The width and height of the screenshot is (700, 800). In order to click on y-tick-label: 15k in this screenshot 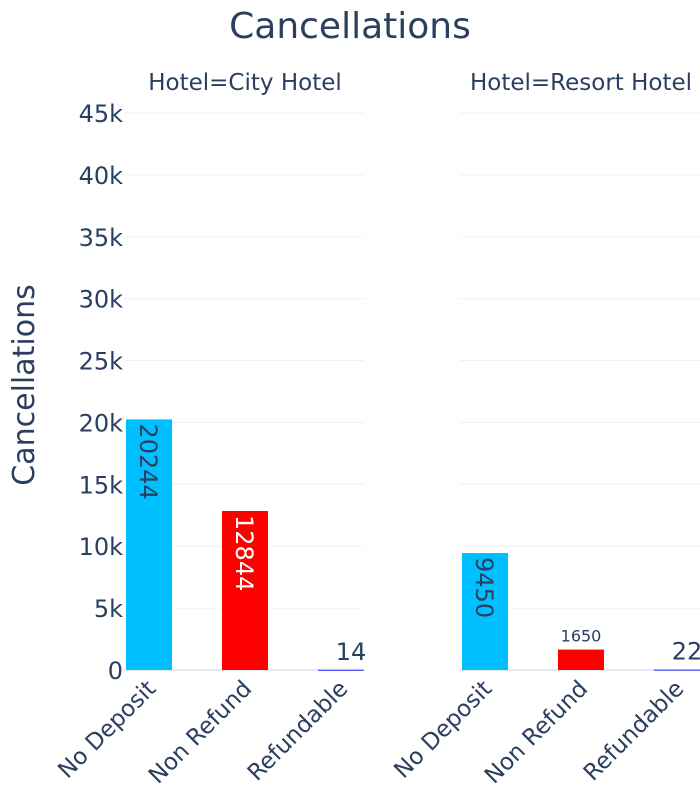, I will do `click(101, 485)`.